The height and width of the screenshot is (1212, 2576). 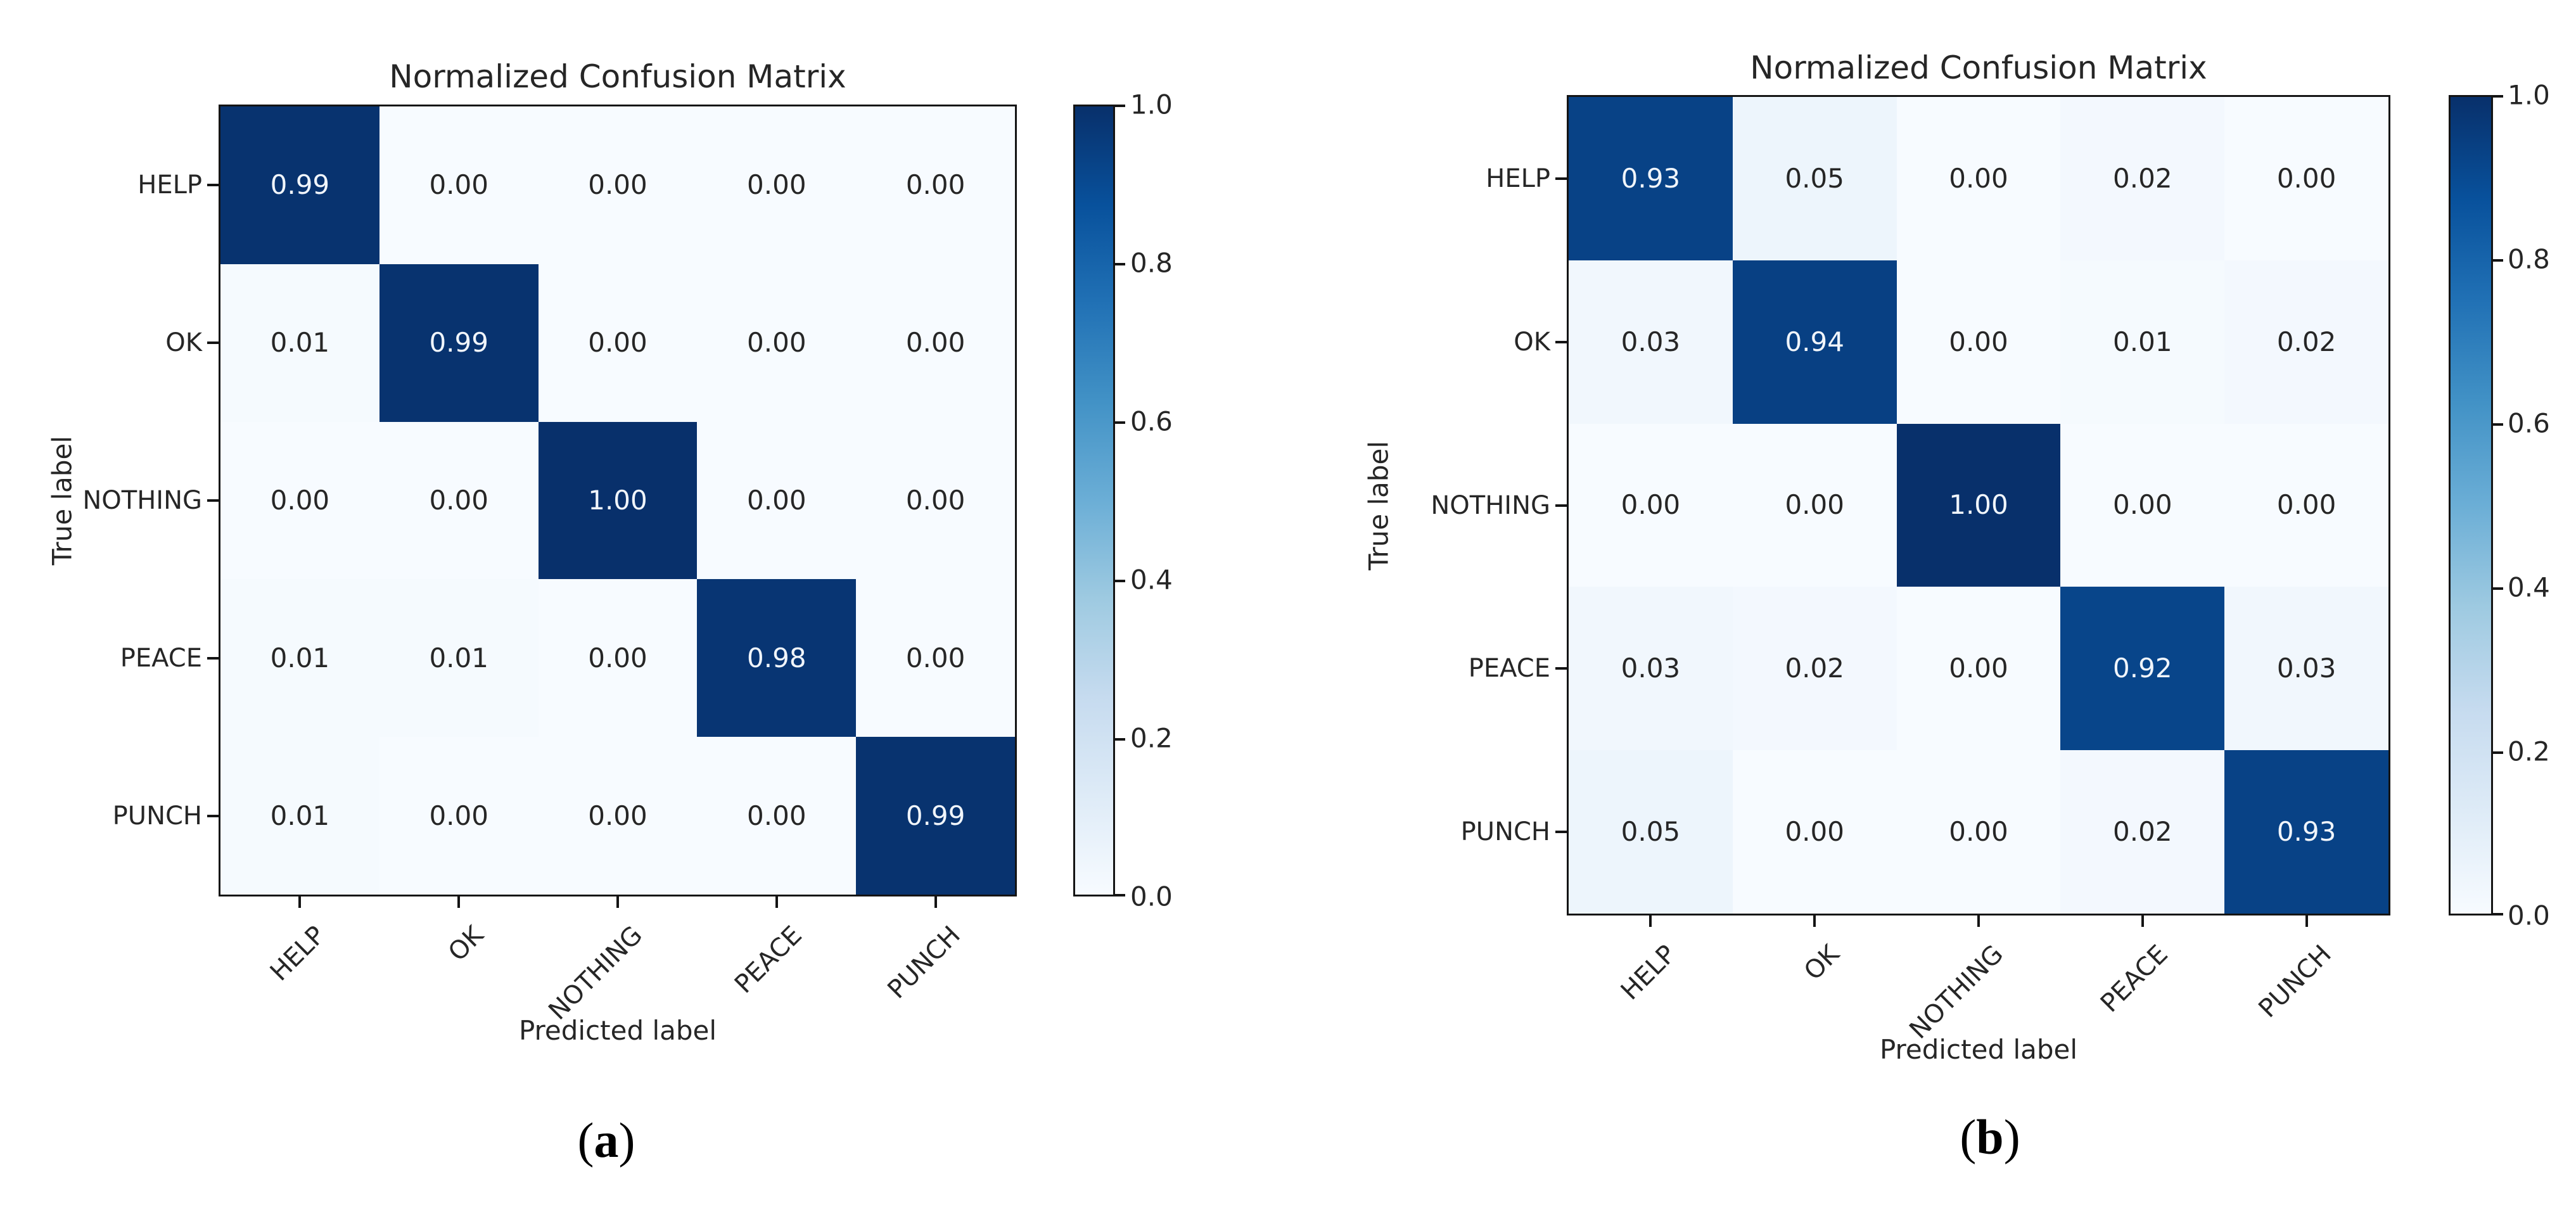 What do you see at coordinates (618, 76) in the screenshot?
I see `chart-title-a: Normalized Confusion Matrix` at bounding box center [618, 76].